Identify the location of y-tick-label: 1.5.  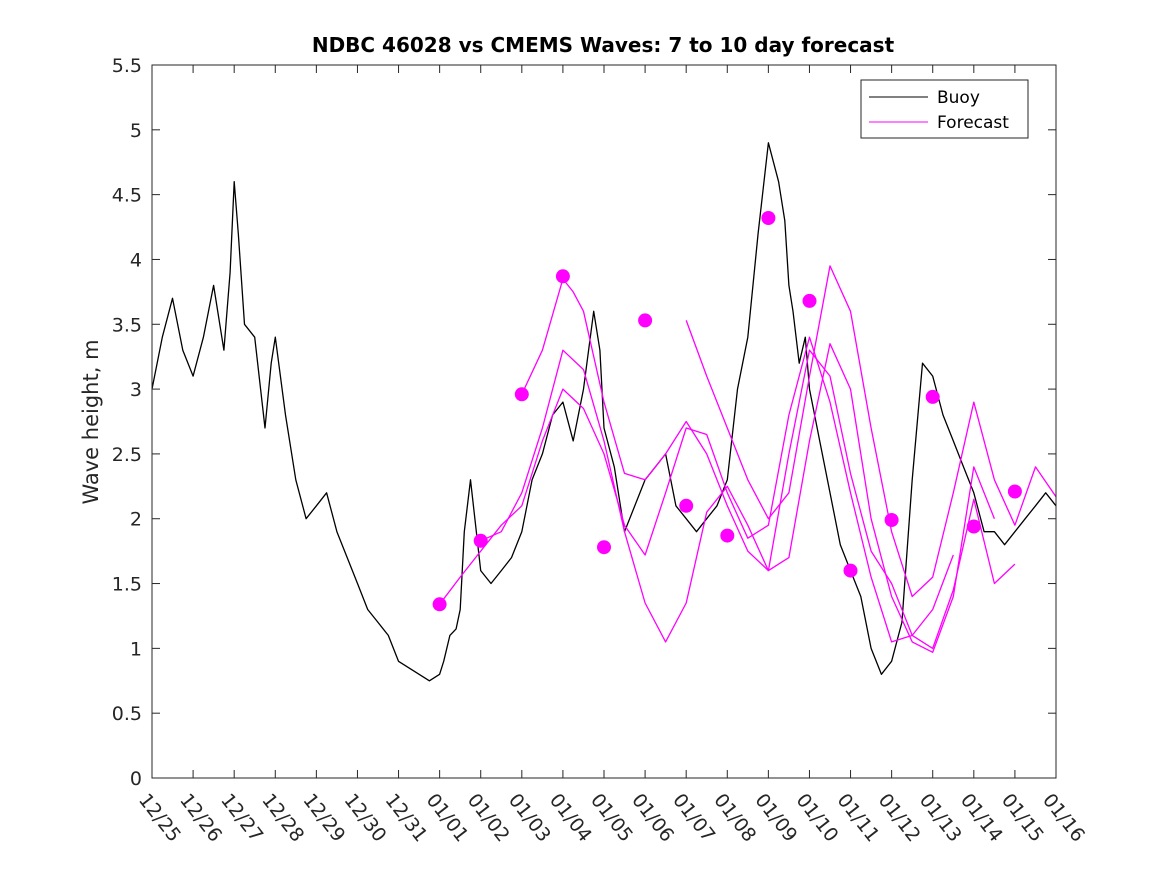
(127, 585).